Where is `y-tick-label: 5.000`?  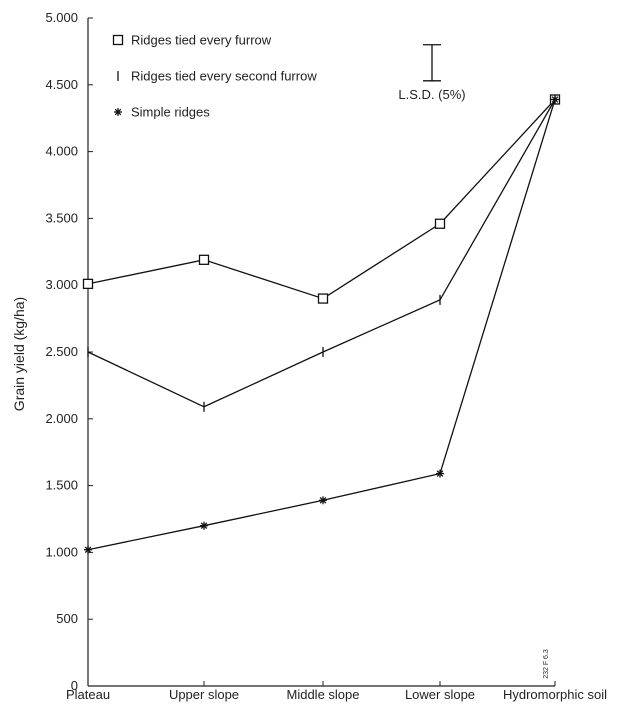
y-tick-label: 5.000 is located at coordinates (61, 17).